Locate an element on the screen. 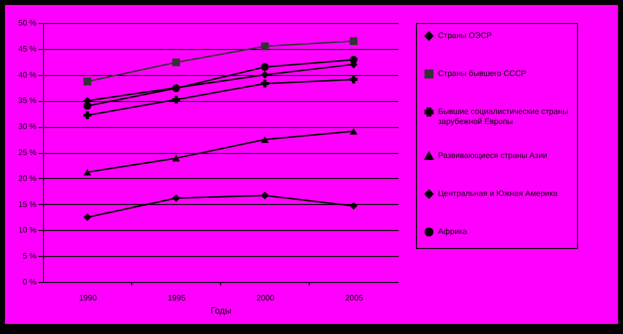  x-axis-title: Годы is located at coordinates (221, 311).